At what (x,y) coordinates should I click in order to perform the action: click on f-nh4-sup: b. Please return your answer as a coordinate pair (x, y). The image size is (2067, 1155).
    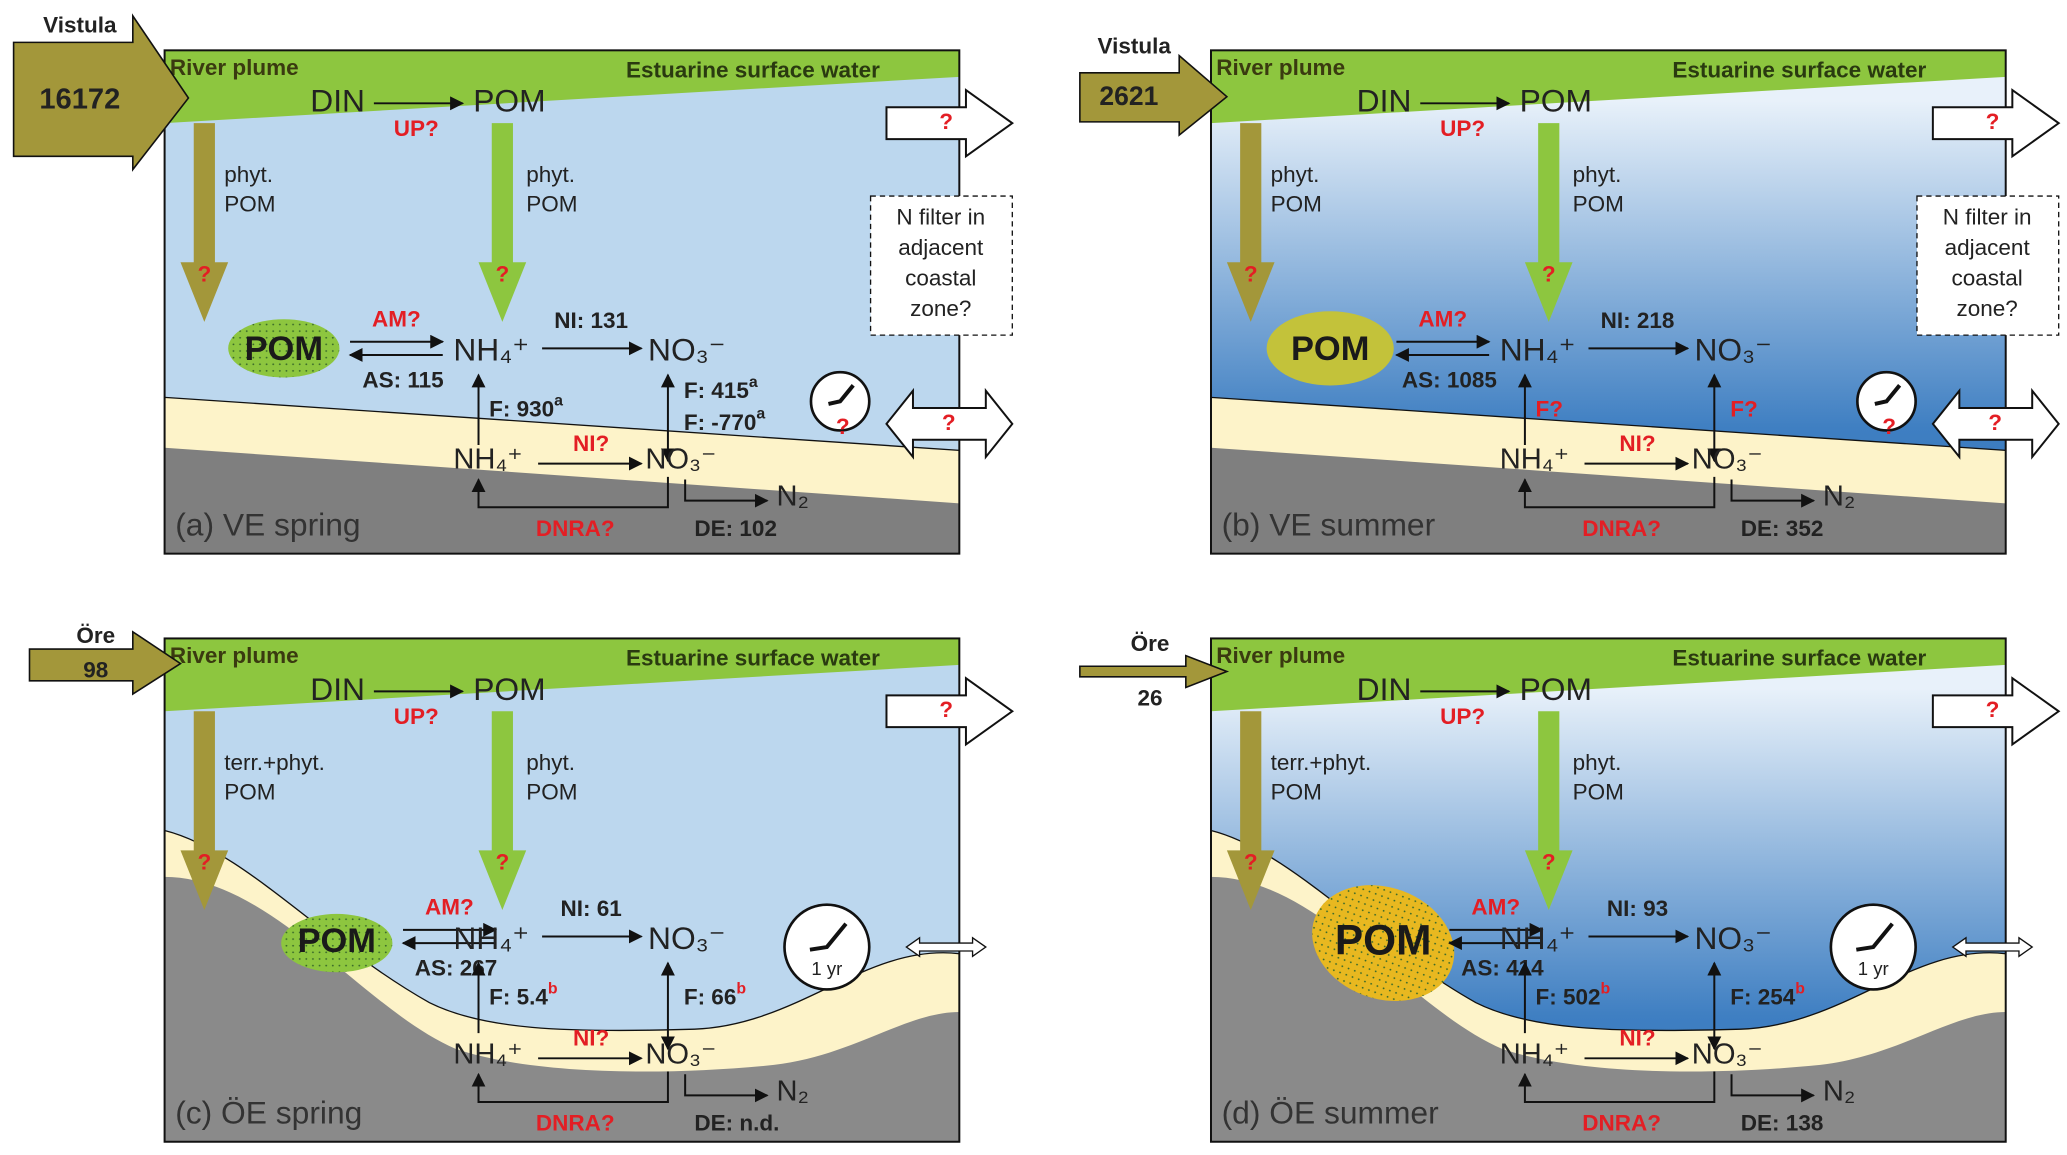
    Looking at the image, I should click on (553, 989).